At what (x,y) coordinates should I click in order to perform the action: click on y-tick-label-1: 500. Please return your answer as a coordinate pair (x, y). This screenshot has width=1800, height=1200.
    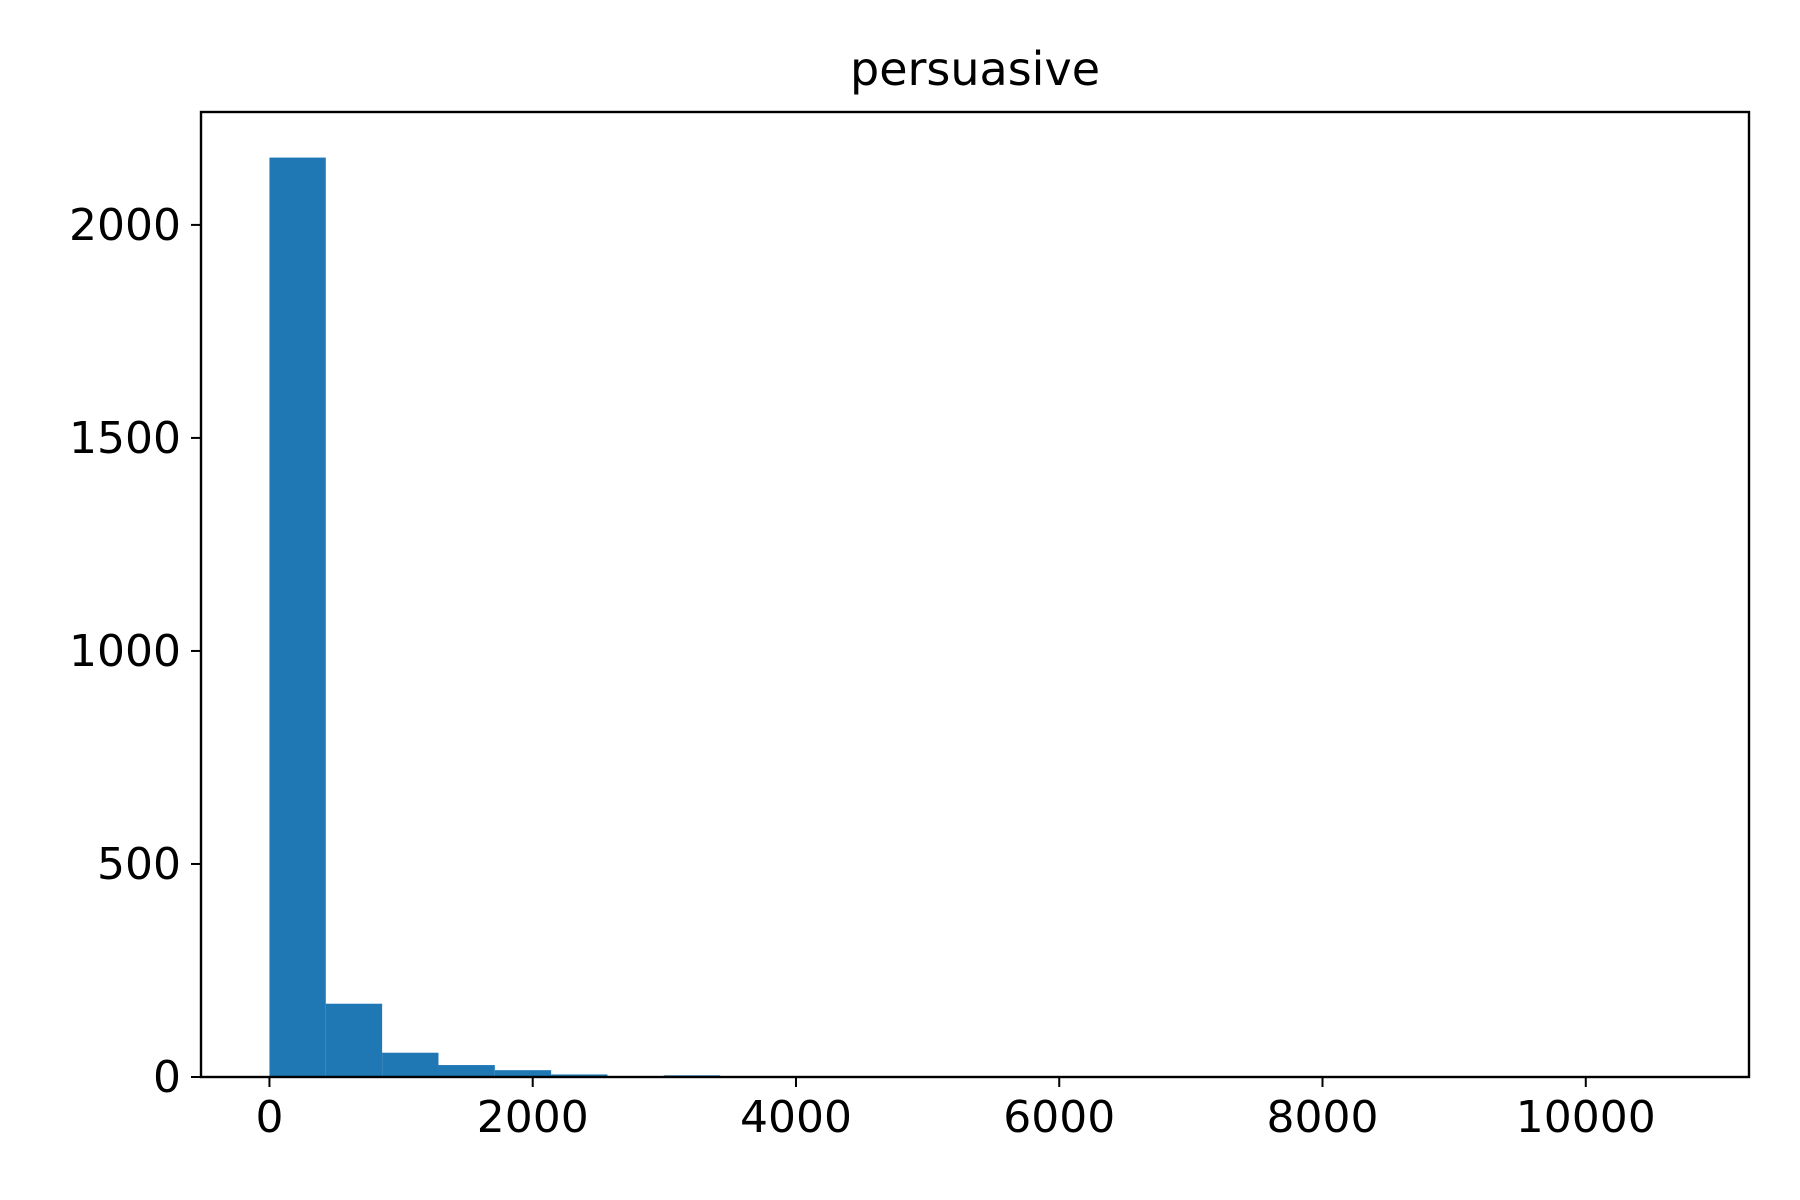
    Looking at the image, I should click on (139, 864).